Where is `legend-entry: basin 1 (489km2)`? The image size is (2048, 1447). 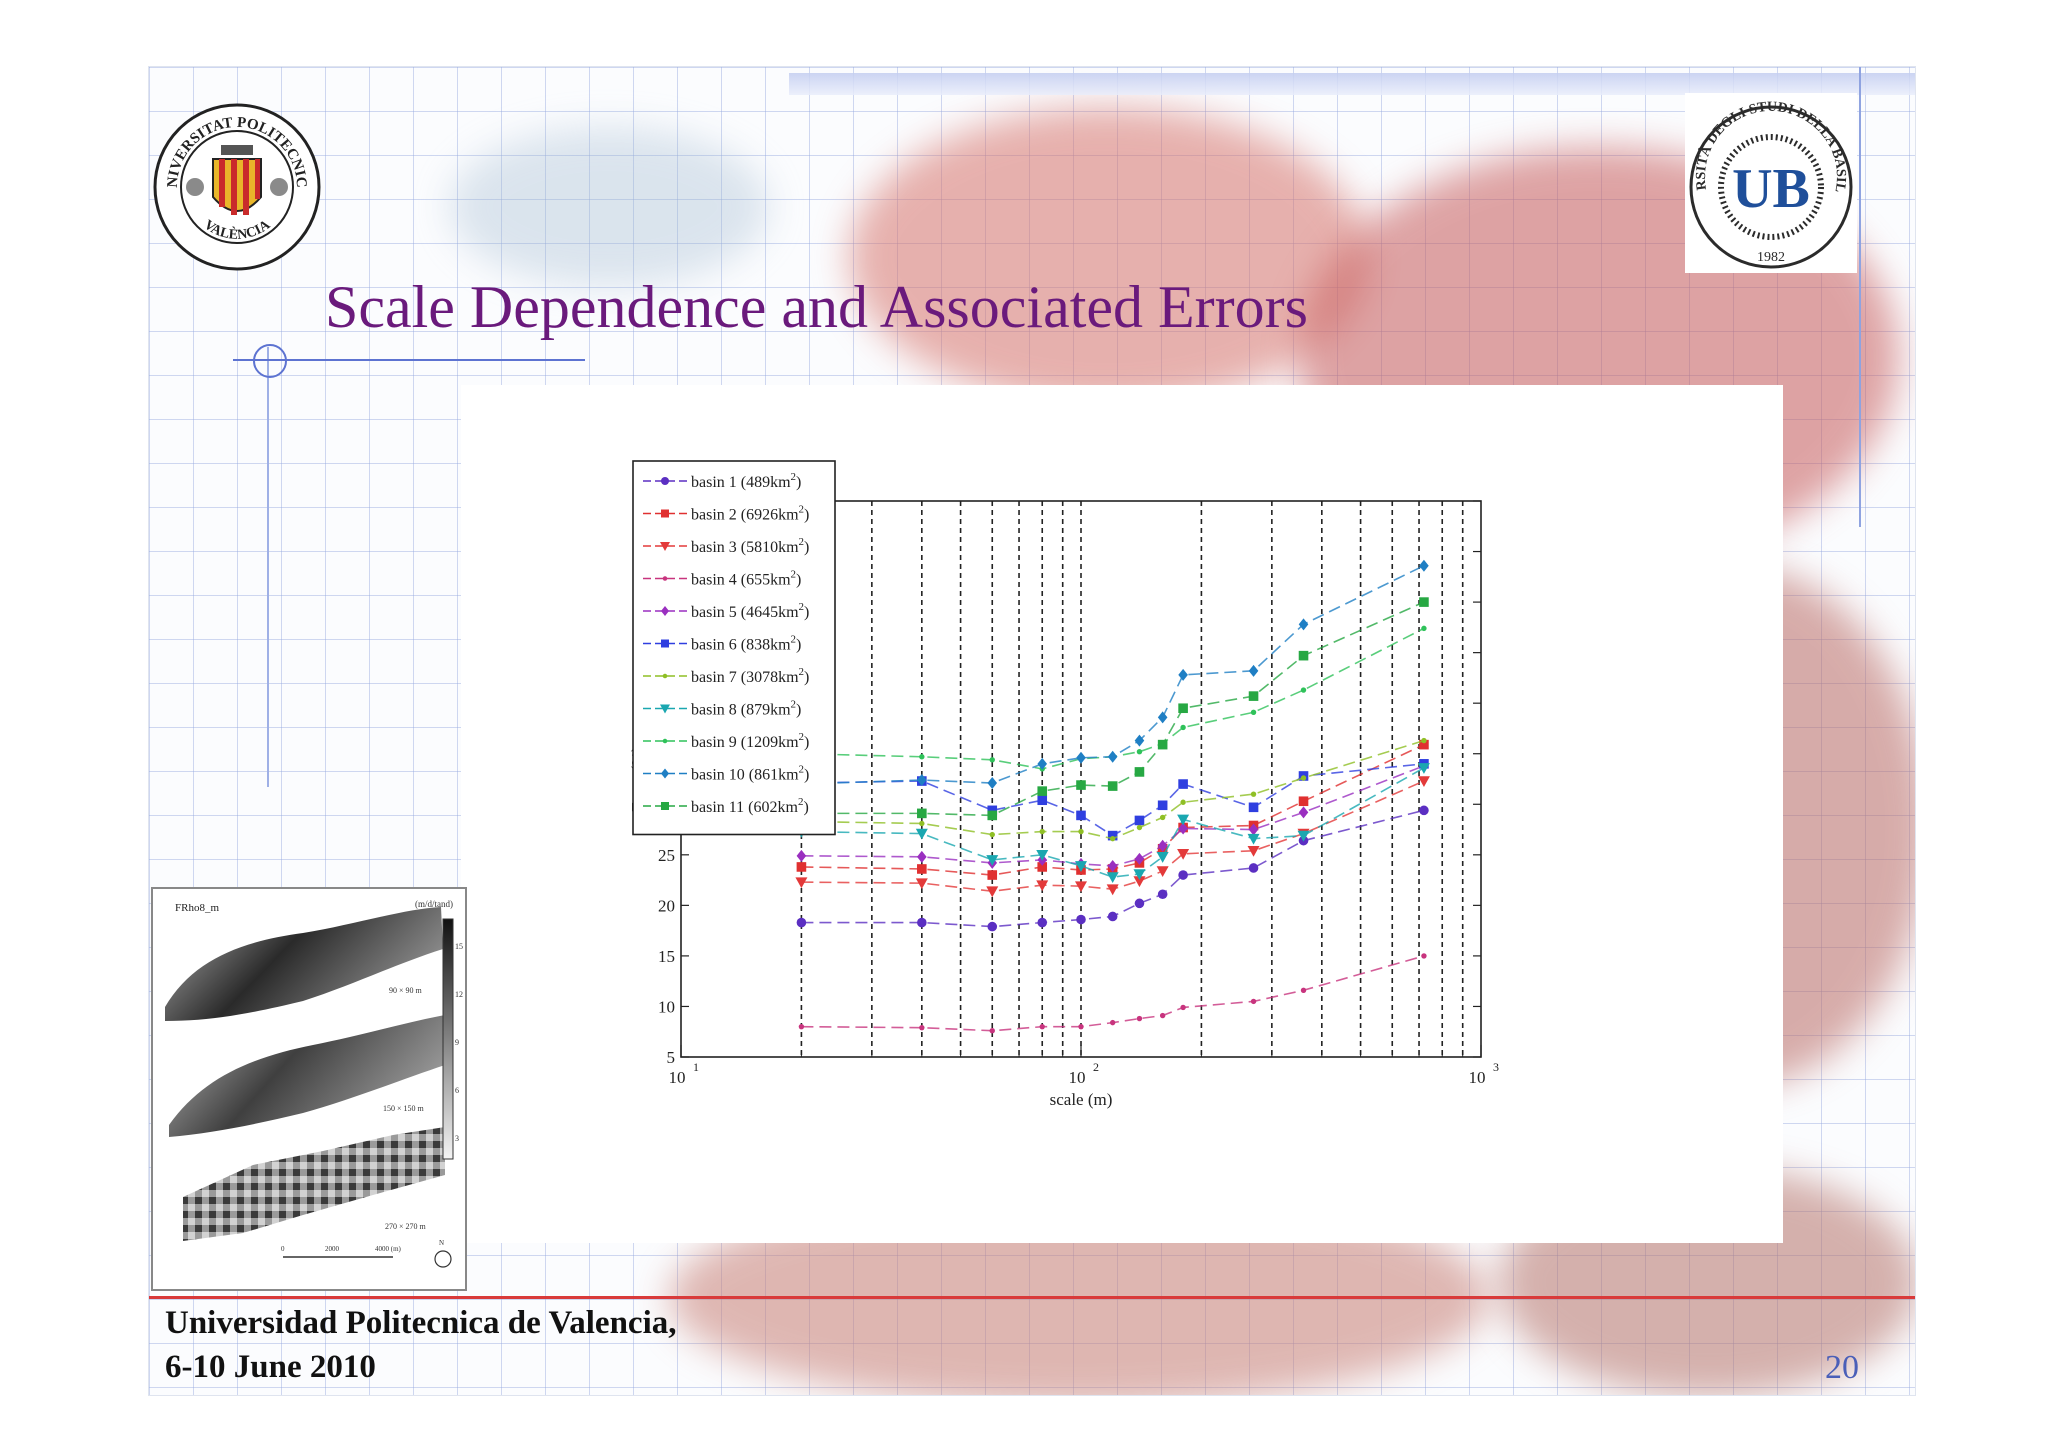 legend-entry: basin 1 (489km2) is located at coordinates (746, 481).